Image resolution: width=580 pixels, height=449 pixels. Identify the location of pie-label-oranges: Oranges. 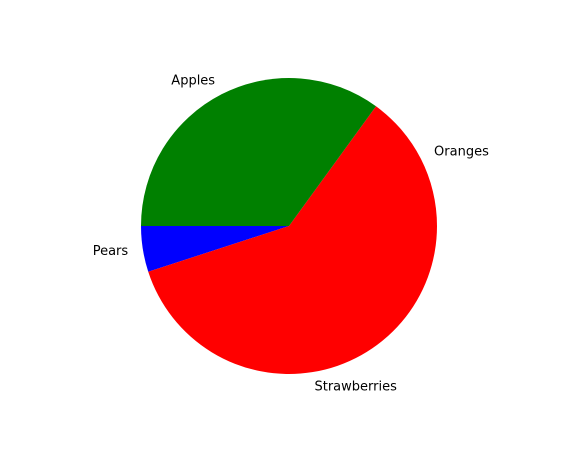
(461, 152).